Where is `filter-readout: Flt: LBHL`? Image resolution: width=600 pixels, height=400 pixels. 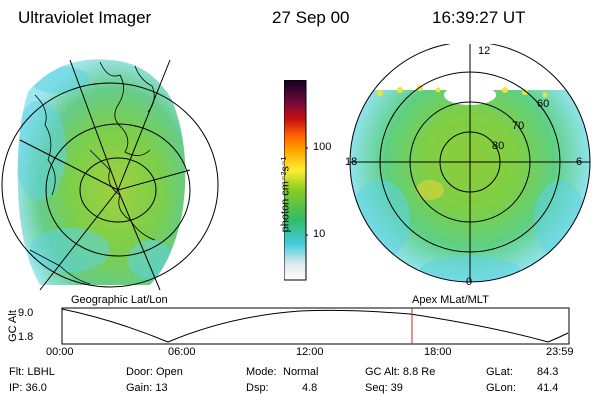 filter-readout: Flt: LBHL is located at coordinates (32, 372).